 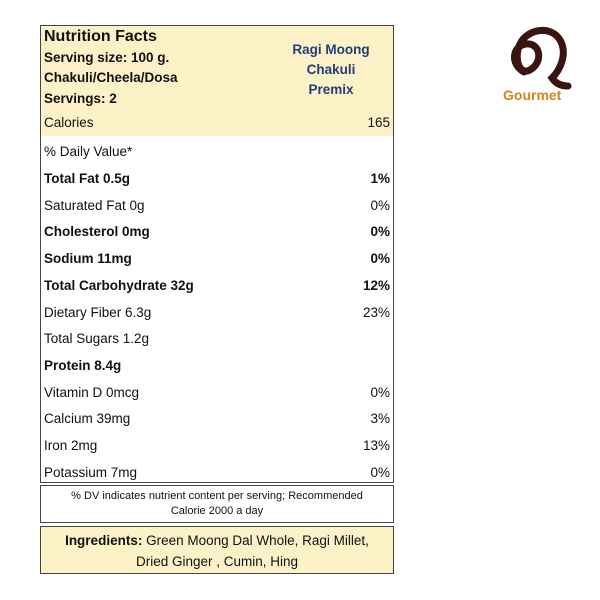 What do you see at coordinates (71, 445) in the screenshot?
I see `nutrient-name: Iron 2mg` at bounding box center [71, 445].